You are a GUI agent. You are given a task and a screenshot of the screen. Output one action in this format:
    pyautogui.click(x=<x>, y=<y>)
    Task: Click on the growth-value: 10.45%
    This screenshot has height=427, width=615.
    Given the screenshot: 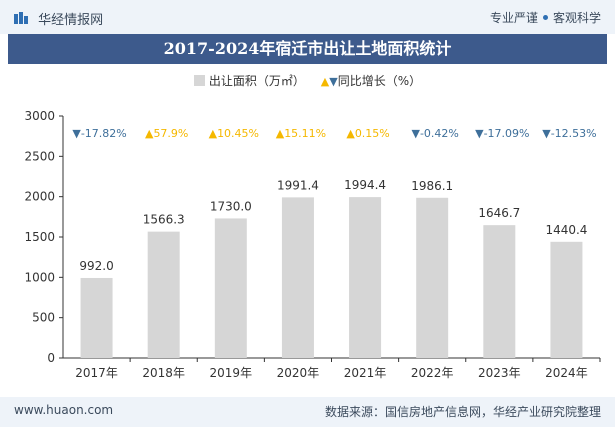 What is the action you would take?
    pyautogui.click(x=238, y=133)
    